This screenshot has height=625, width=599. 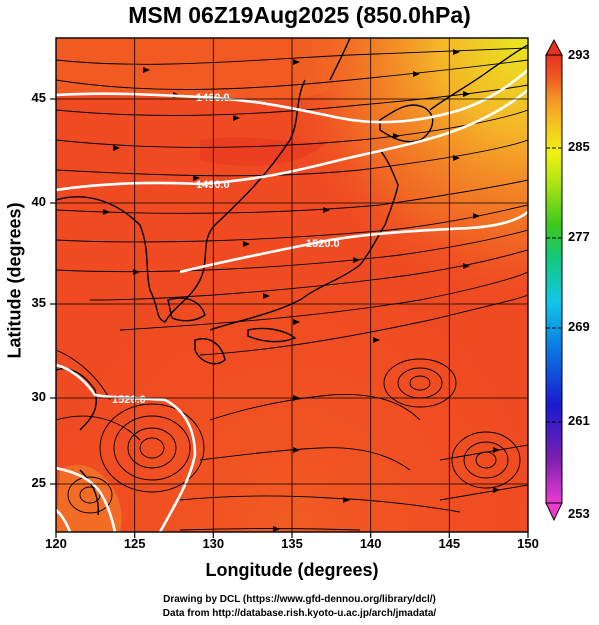 What do you see at coordinates (14, 280) in the screenshot?
I see `y-axis-title: Latitude (degrees)` at bounding box center [14, 280].